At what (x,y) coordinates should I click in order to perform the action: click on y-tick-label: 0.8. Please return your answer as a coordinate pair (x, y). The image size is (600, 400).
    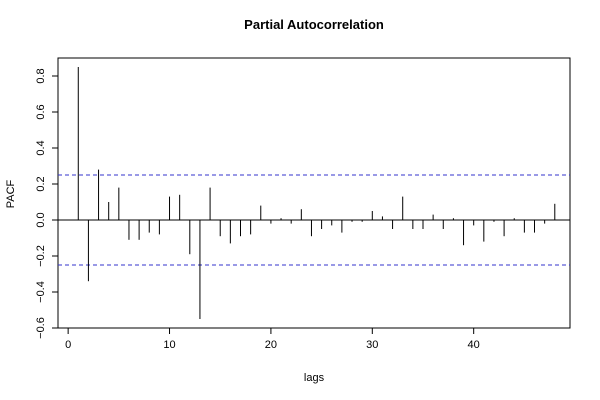
    Looking at the image, I should click on (41, 75).